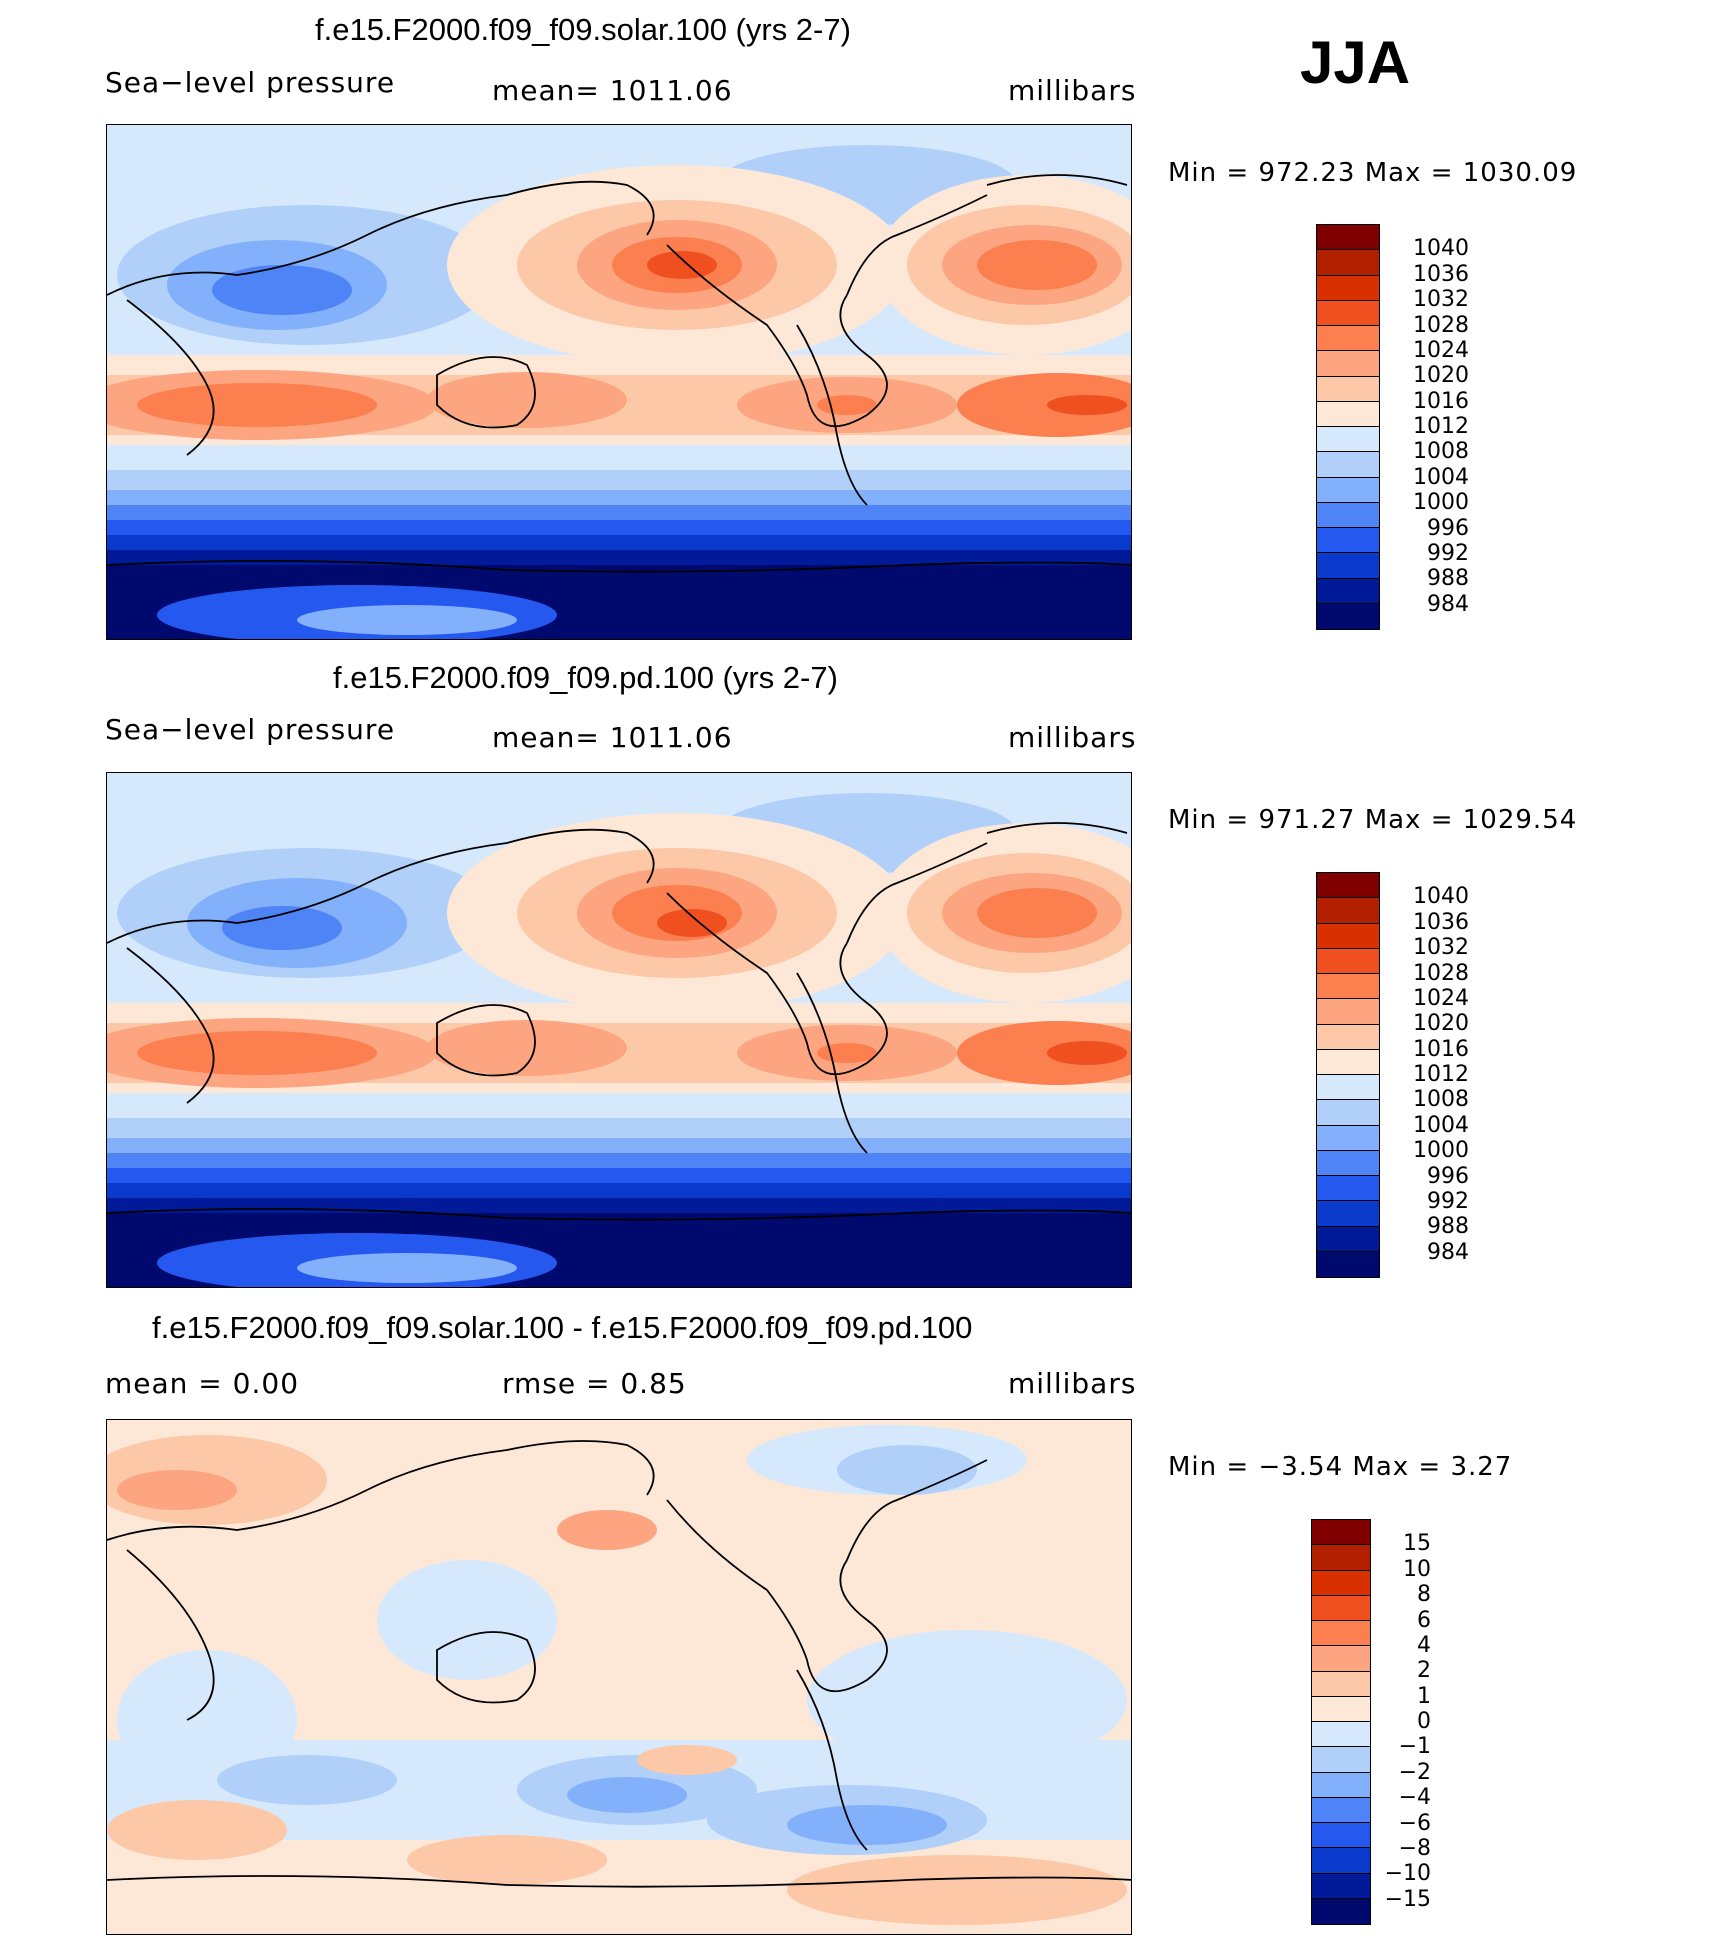 This screenshot has width=1710, height=1941. I want to click on panel-minmax-pd: Min = 971.27 Max = 1029.54, so click(1373, 820).